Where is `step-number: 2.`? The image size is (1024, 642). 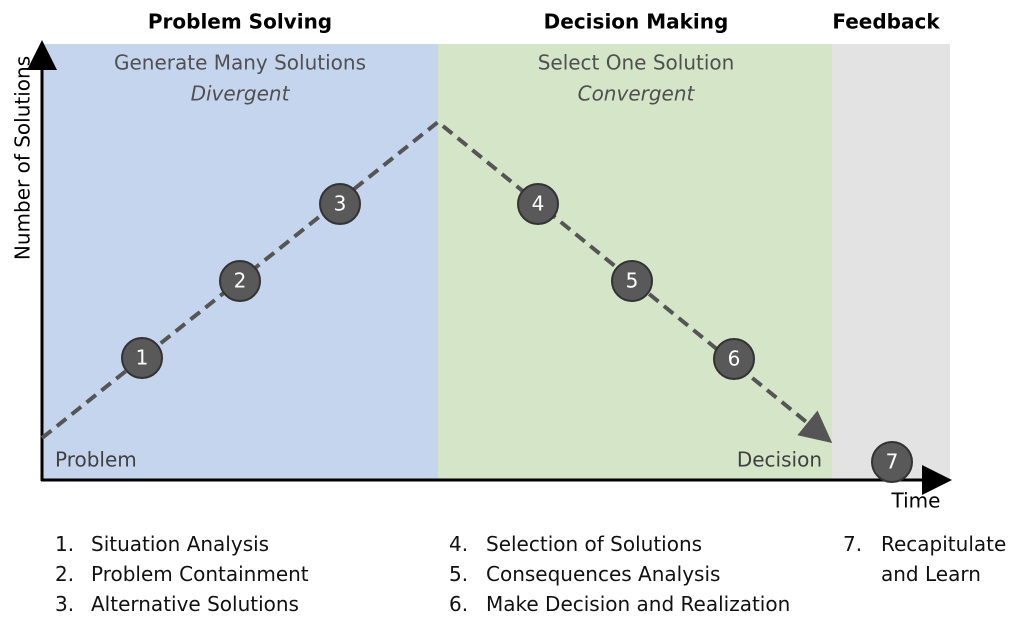 step-number: 2. is located at coordinates (65, 574).